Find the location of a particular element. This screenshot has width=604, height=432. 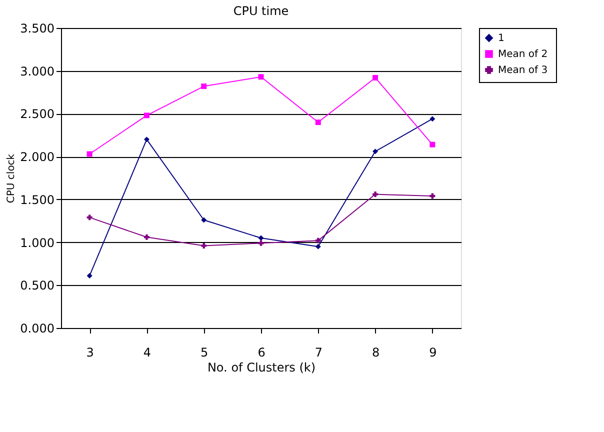

y-tick-label: 0.500 is located at coordinates (37, 285).